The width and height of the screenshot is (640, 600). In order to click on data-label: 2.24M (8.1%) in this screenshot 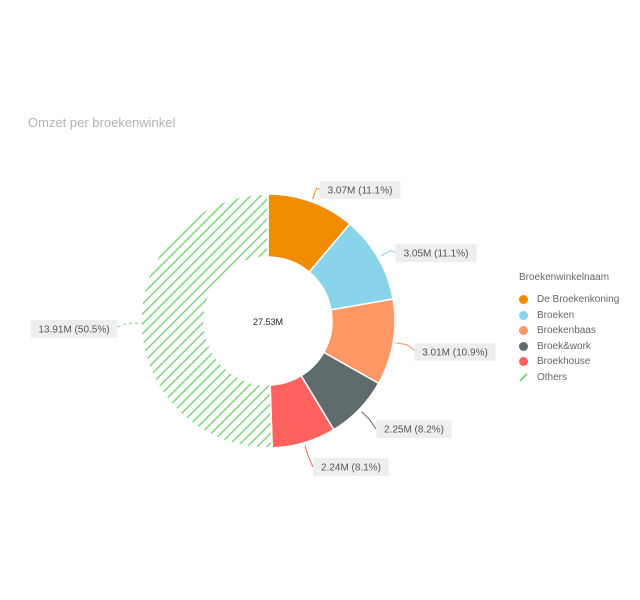, I will do `click(351, 467)`.